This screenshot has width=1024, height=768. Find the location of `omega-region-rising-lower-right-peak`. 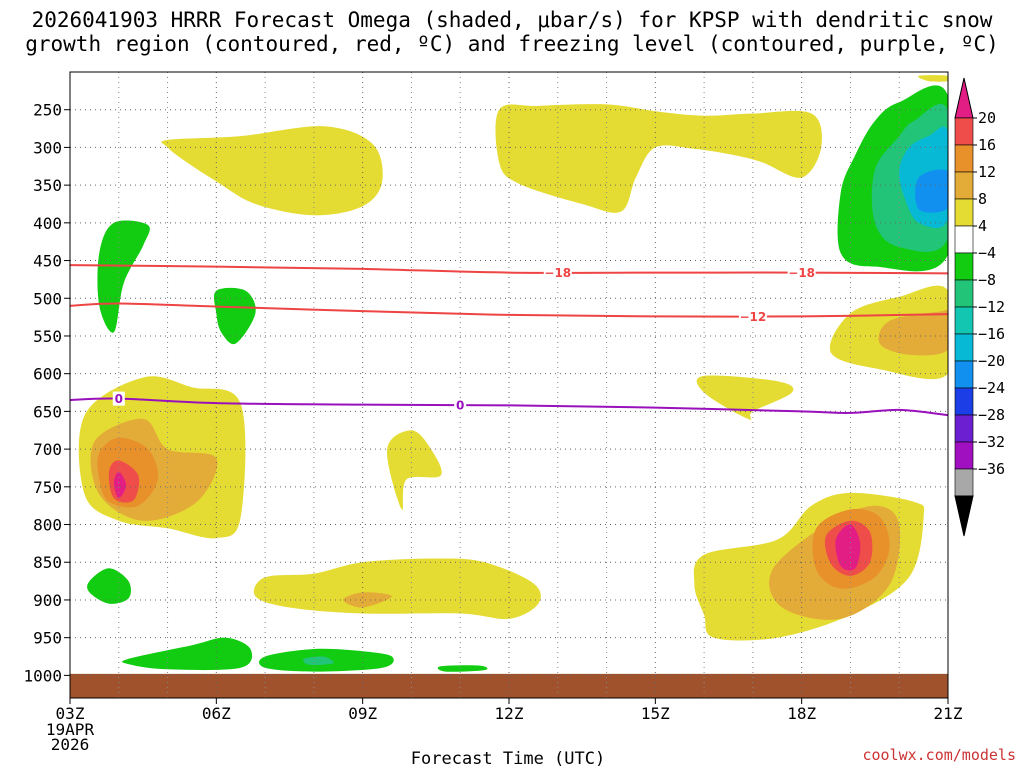

omega-region-rising-lower-right-peak is located at coordinates (848, 547).